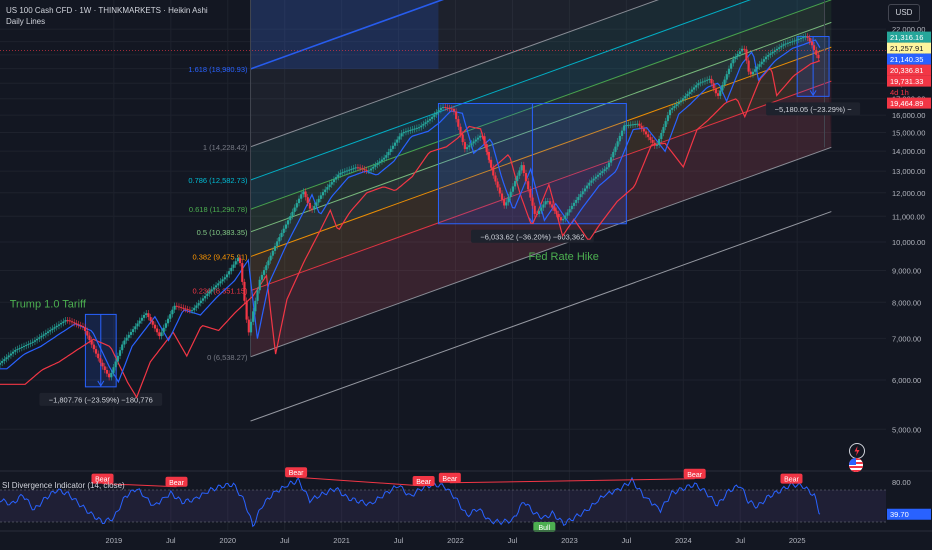  Describe the element at coordinates (449, 477) in the screenshot. I see `divergence-tag-bg` at that location.